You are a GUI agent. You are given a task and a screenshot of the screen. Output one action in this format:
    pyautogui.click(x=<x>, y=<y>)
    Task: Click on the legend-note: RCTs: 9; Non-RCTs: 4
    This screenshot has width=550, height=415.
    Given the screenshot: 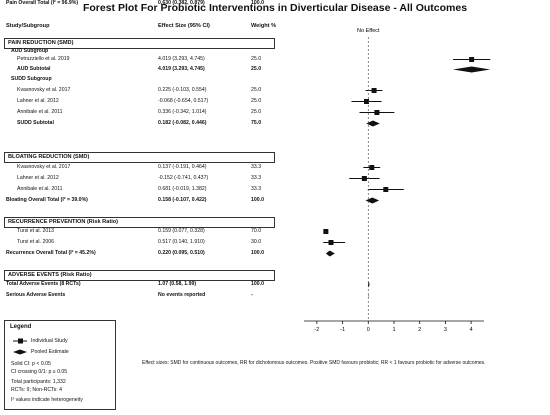 What is the action you would take?
    pyautogui.click(x=37, y=390)
    